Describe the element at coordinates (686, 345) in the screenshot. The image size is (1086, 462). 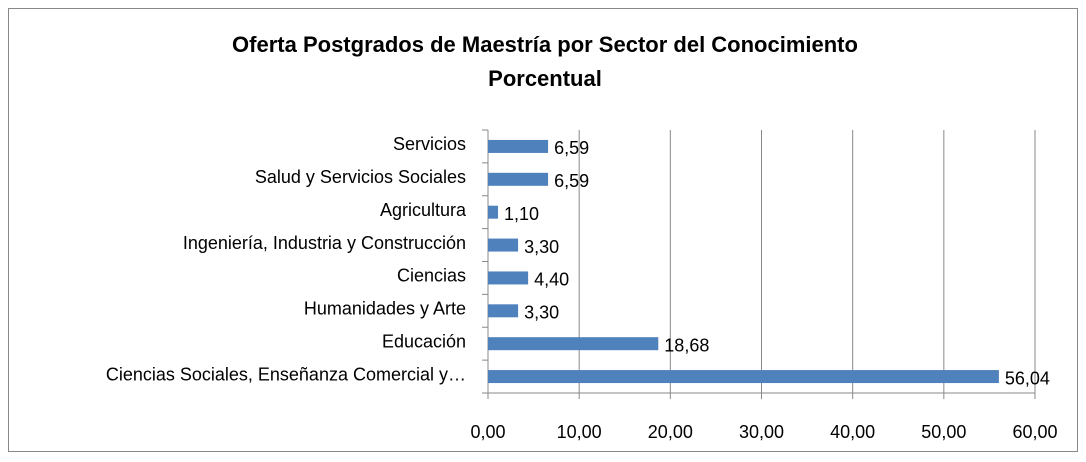
I see `value-label: 18,68` at that location.